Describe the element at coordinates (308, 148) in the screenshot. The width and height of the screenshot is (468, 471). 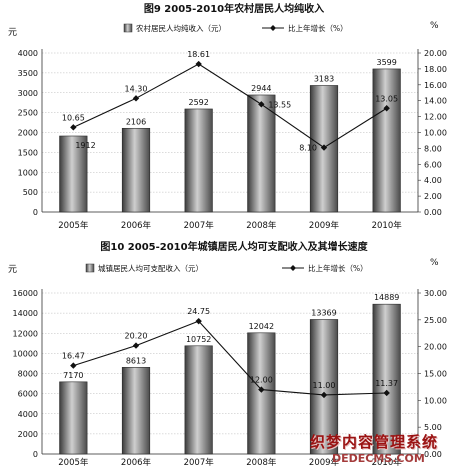
I see `line-value-label: 8.10` at that location.